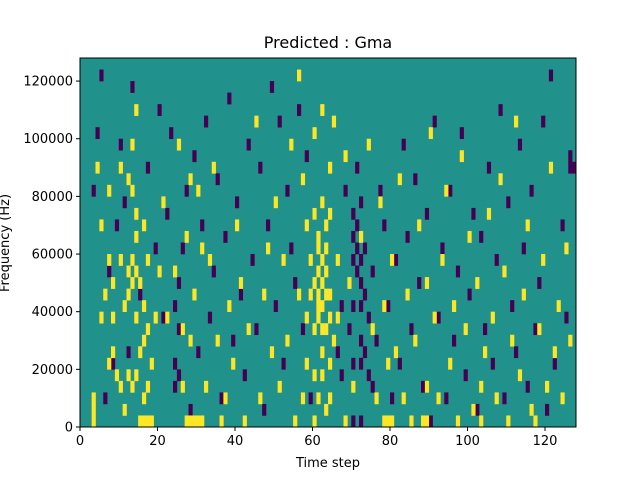  Describe the element at coordinates (48, 139) in the screenshot. I see `y-tick-label: 100000` at that location.